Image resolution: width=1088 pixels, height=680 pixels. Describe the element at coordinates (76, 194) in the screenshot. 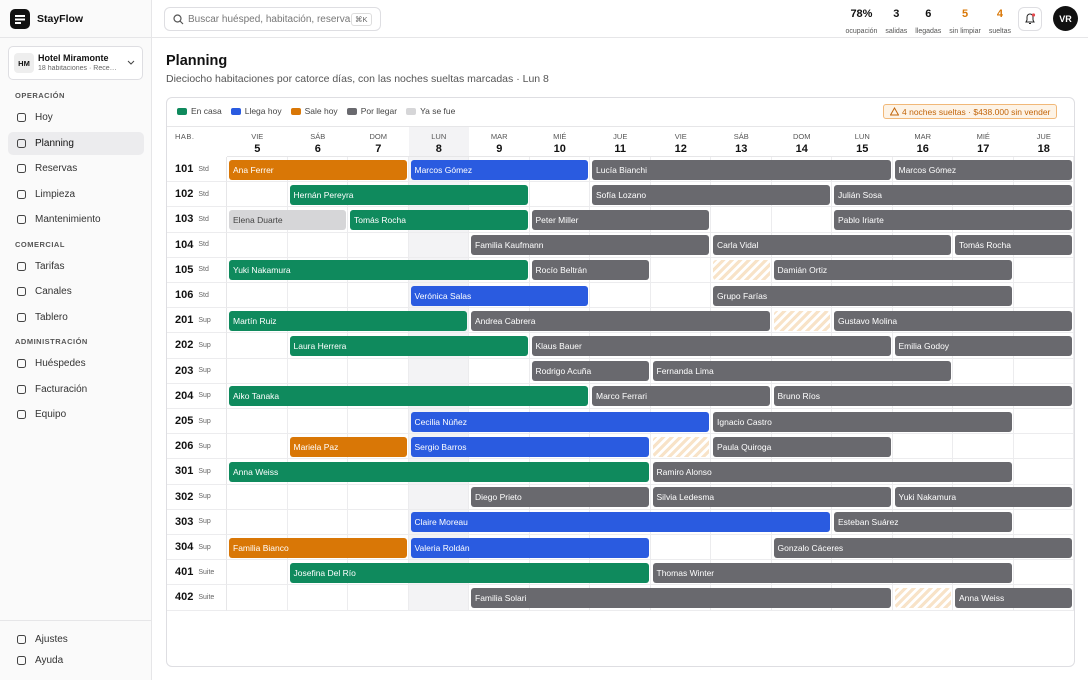

I see `nav-item: Limpieza` at that location.